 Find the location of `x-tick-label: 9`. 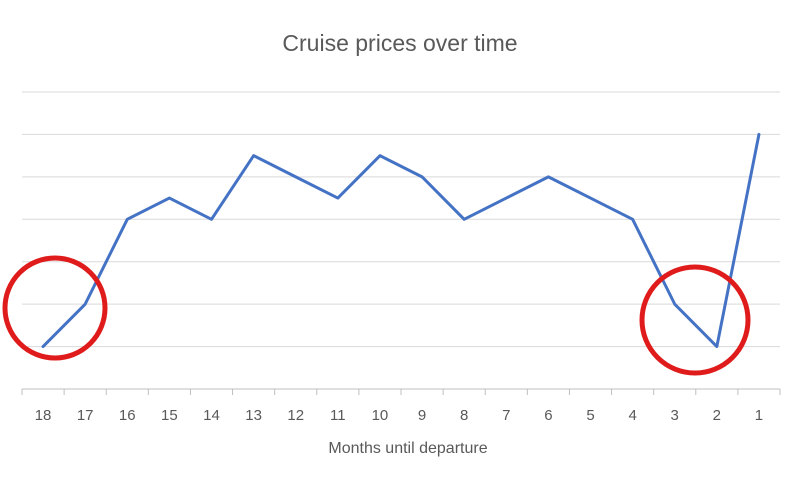

x-tick-label: 9 is located at coordinates (422, 415).